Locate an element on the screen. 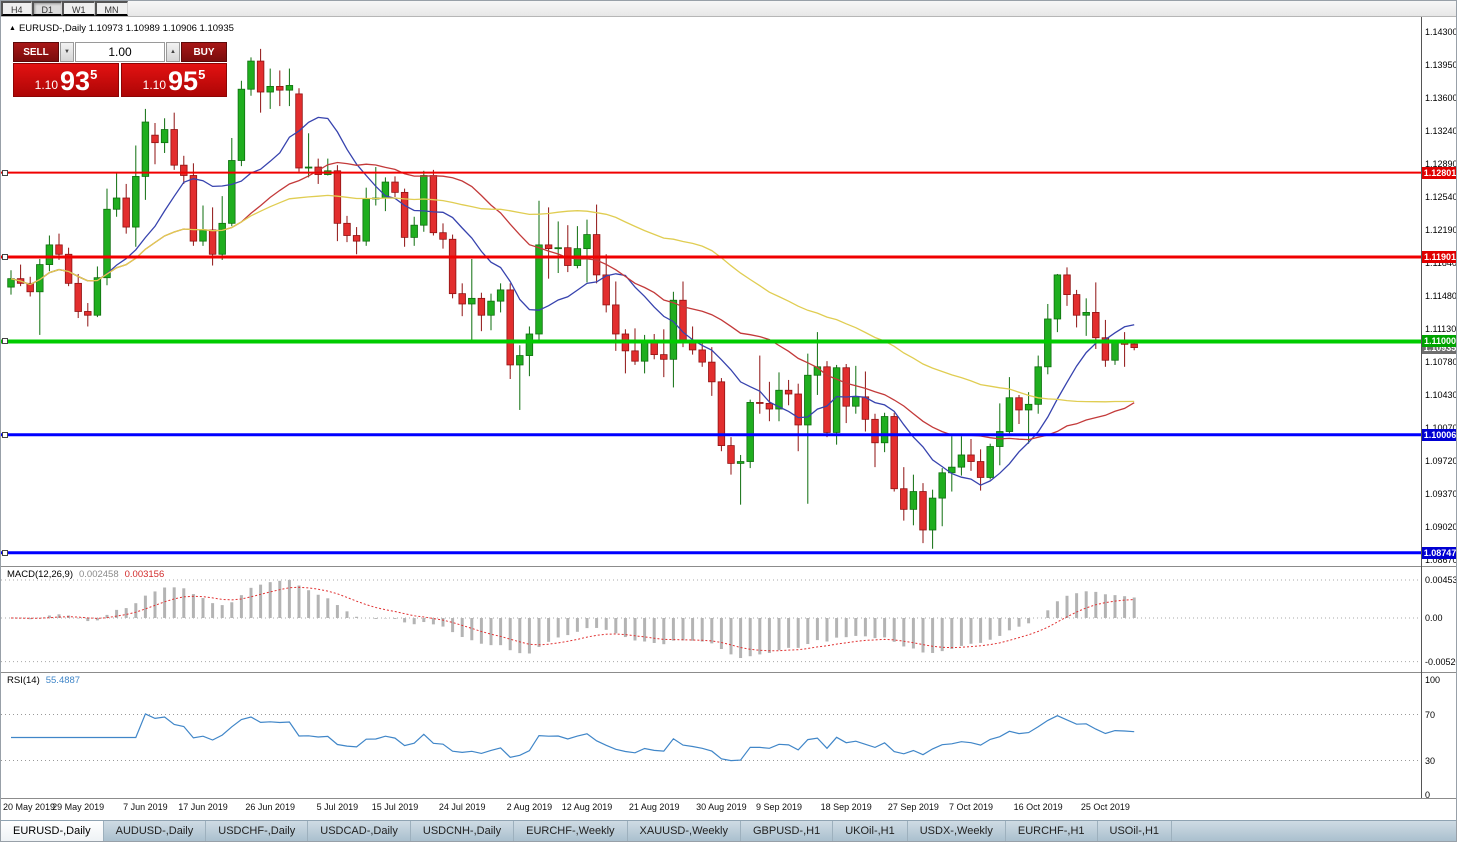  date-axis-label: 20 May 2019 is located at coordinates (29, 807).